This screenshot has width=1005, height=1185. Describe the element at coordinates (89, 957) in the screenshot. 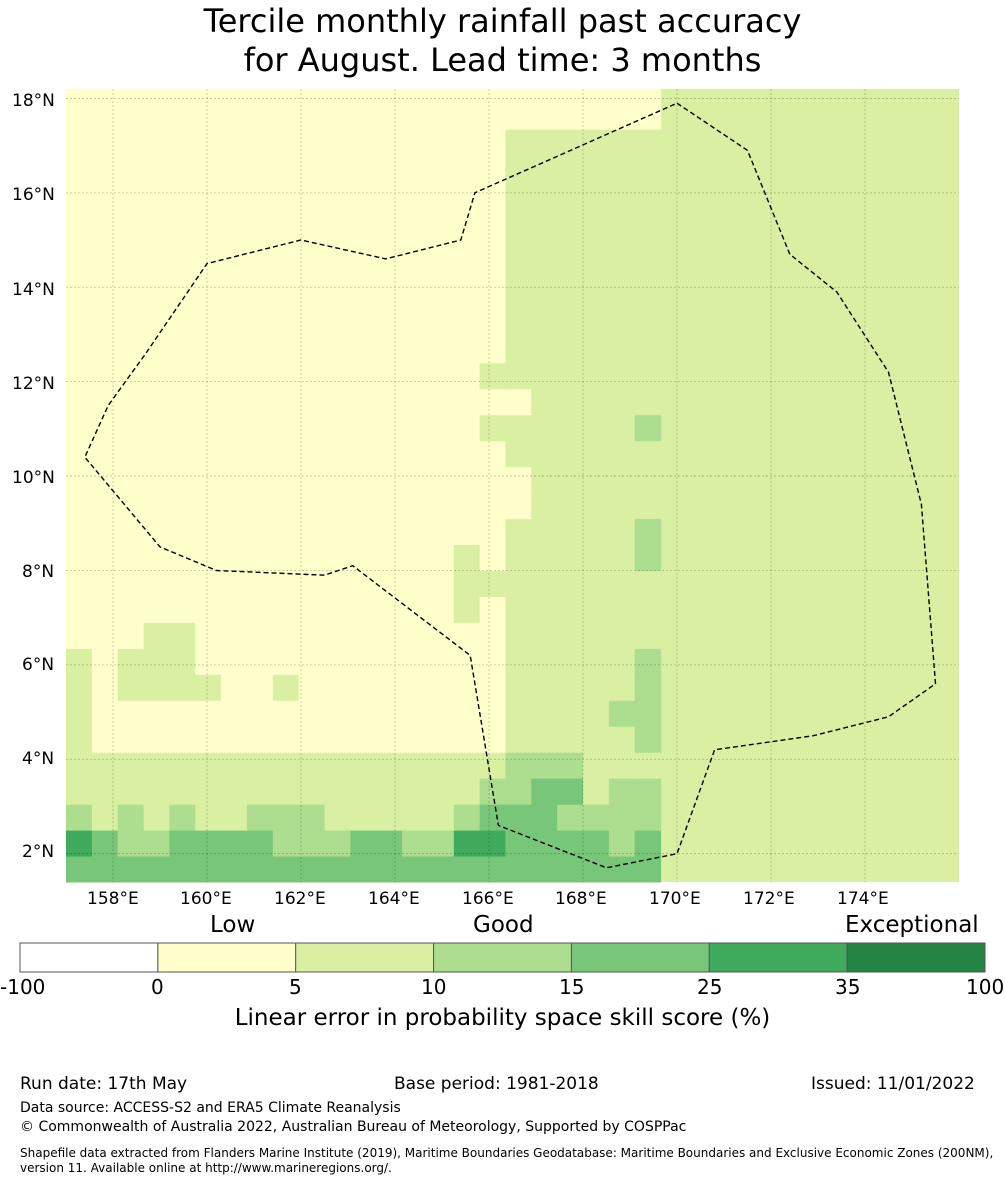

I see `legend-swatch` at that location.